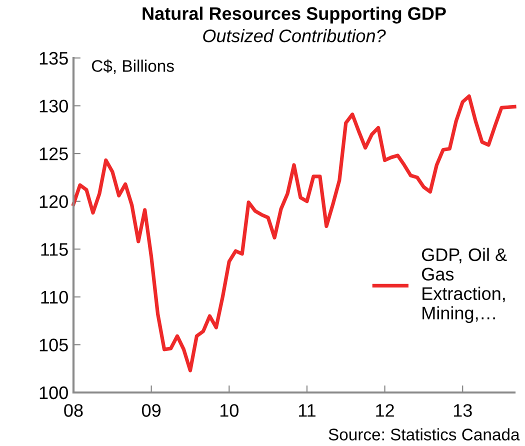 This screenshot has width=525, height=446. Describe the element at coordinates (54, 393) in the screenshot. I see `y-tick-label: 100` at that location.